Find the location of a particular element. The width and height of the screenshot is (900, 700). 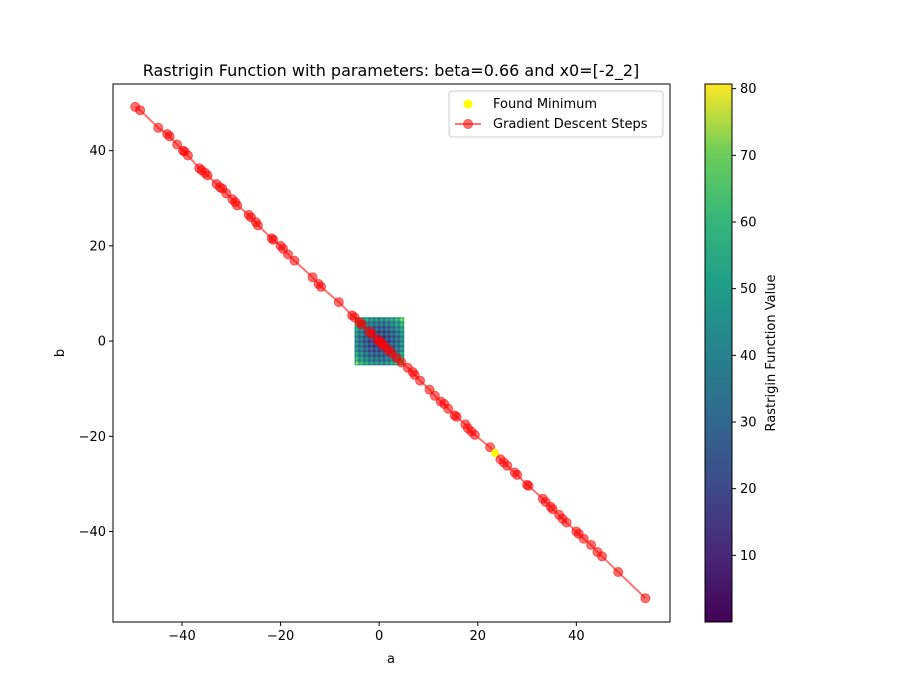

y-tick-label: −20 is located at coordinates (92, 437).